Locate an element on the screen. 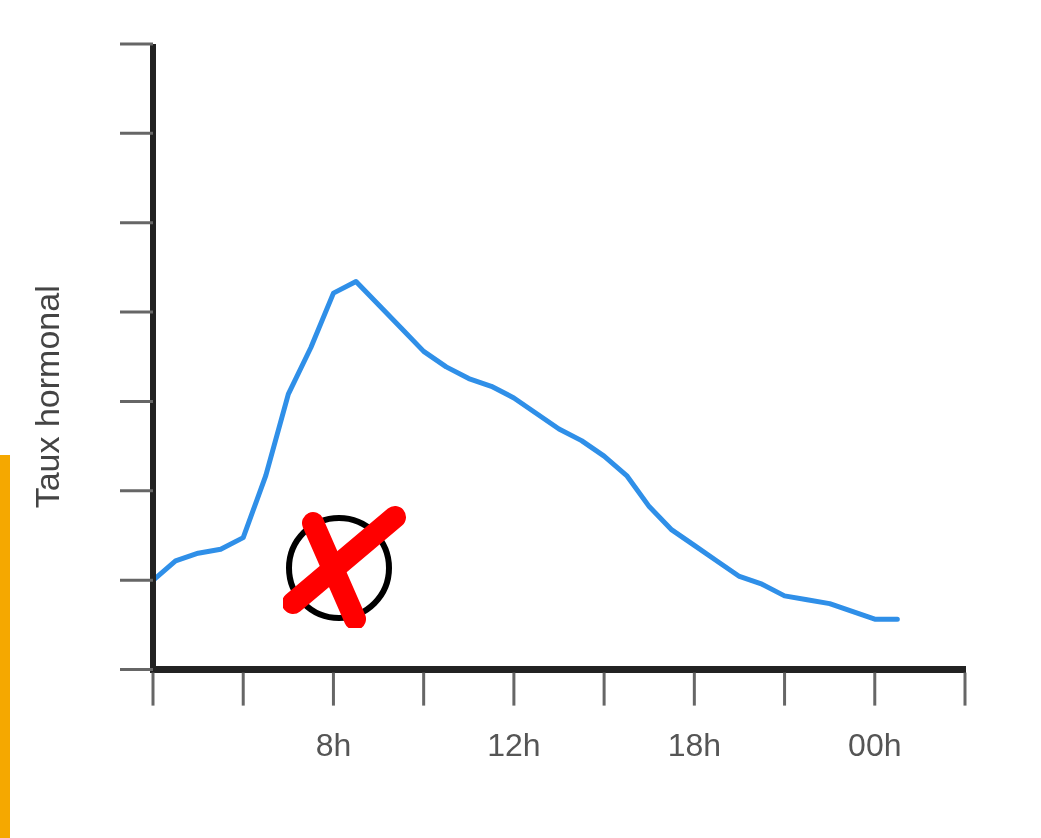 This screenshot has height=838, width=1041. x-tick-label: 12h is located at coordinates (514, 744).